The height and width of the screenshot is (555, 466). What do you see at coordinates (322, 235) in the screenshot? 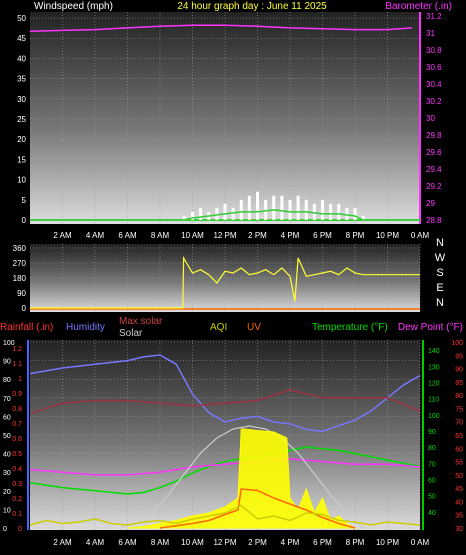
I see `wind-xtick-label: 6 PM` at bounding box center [322, 235].